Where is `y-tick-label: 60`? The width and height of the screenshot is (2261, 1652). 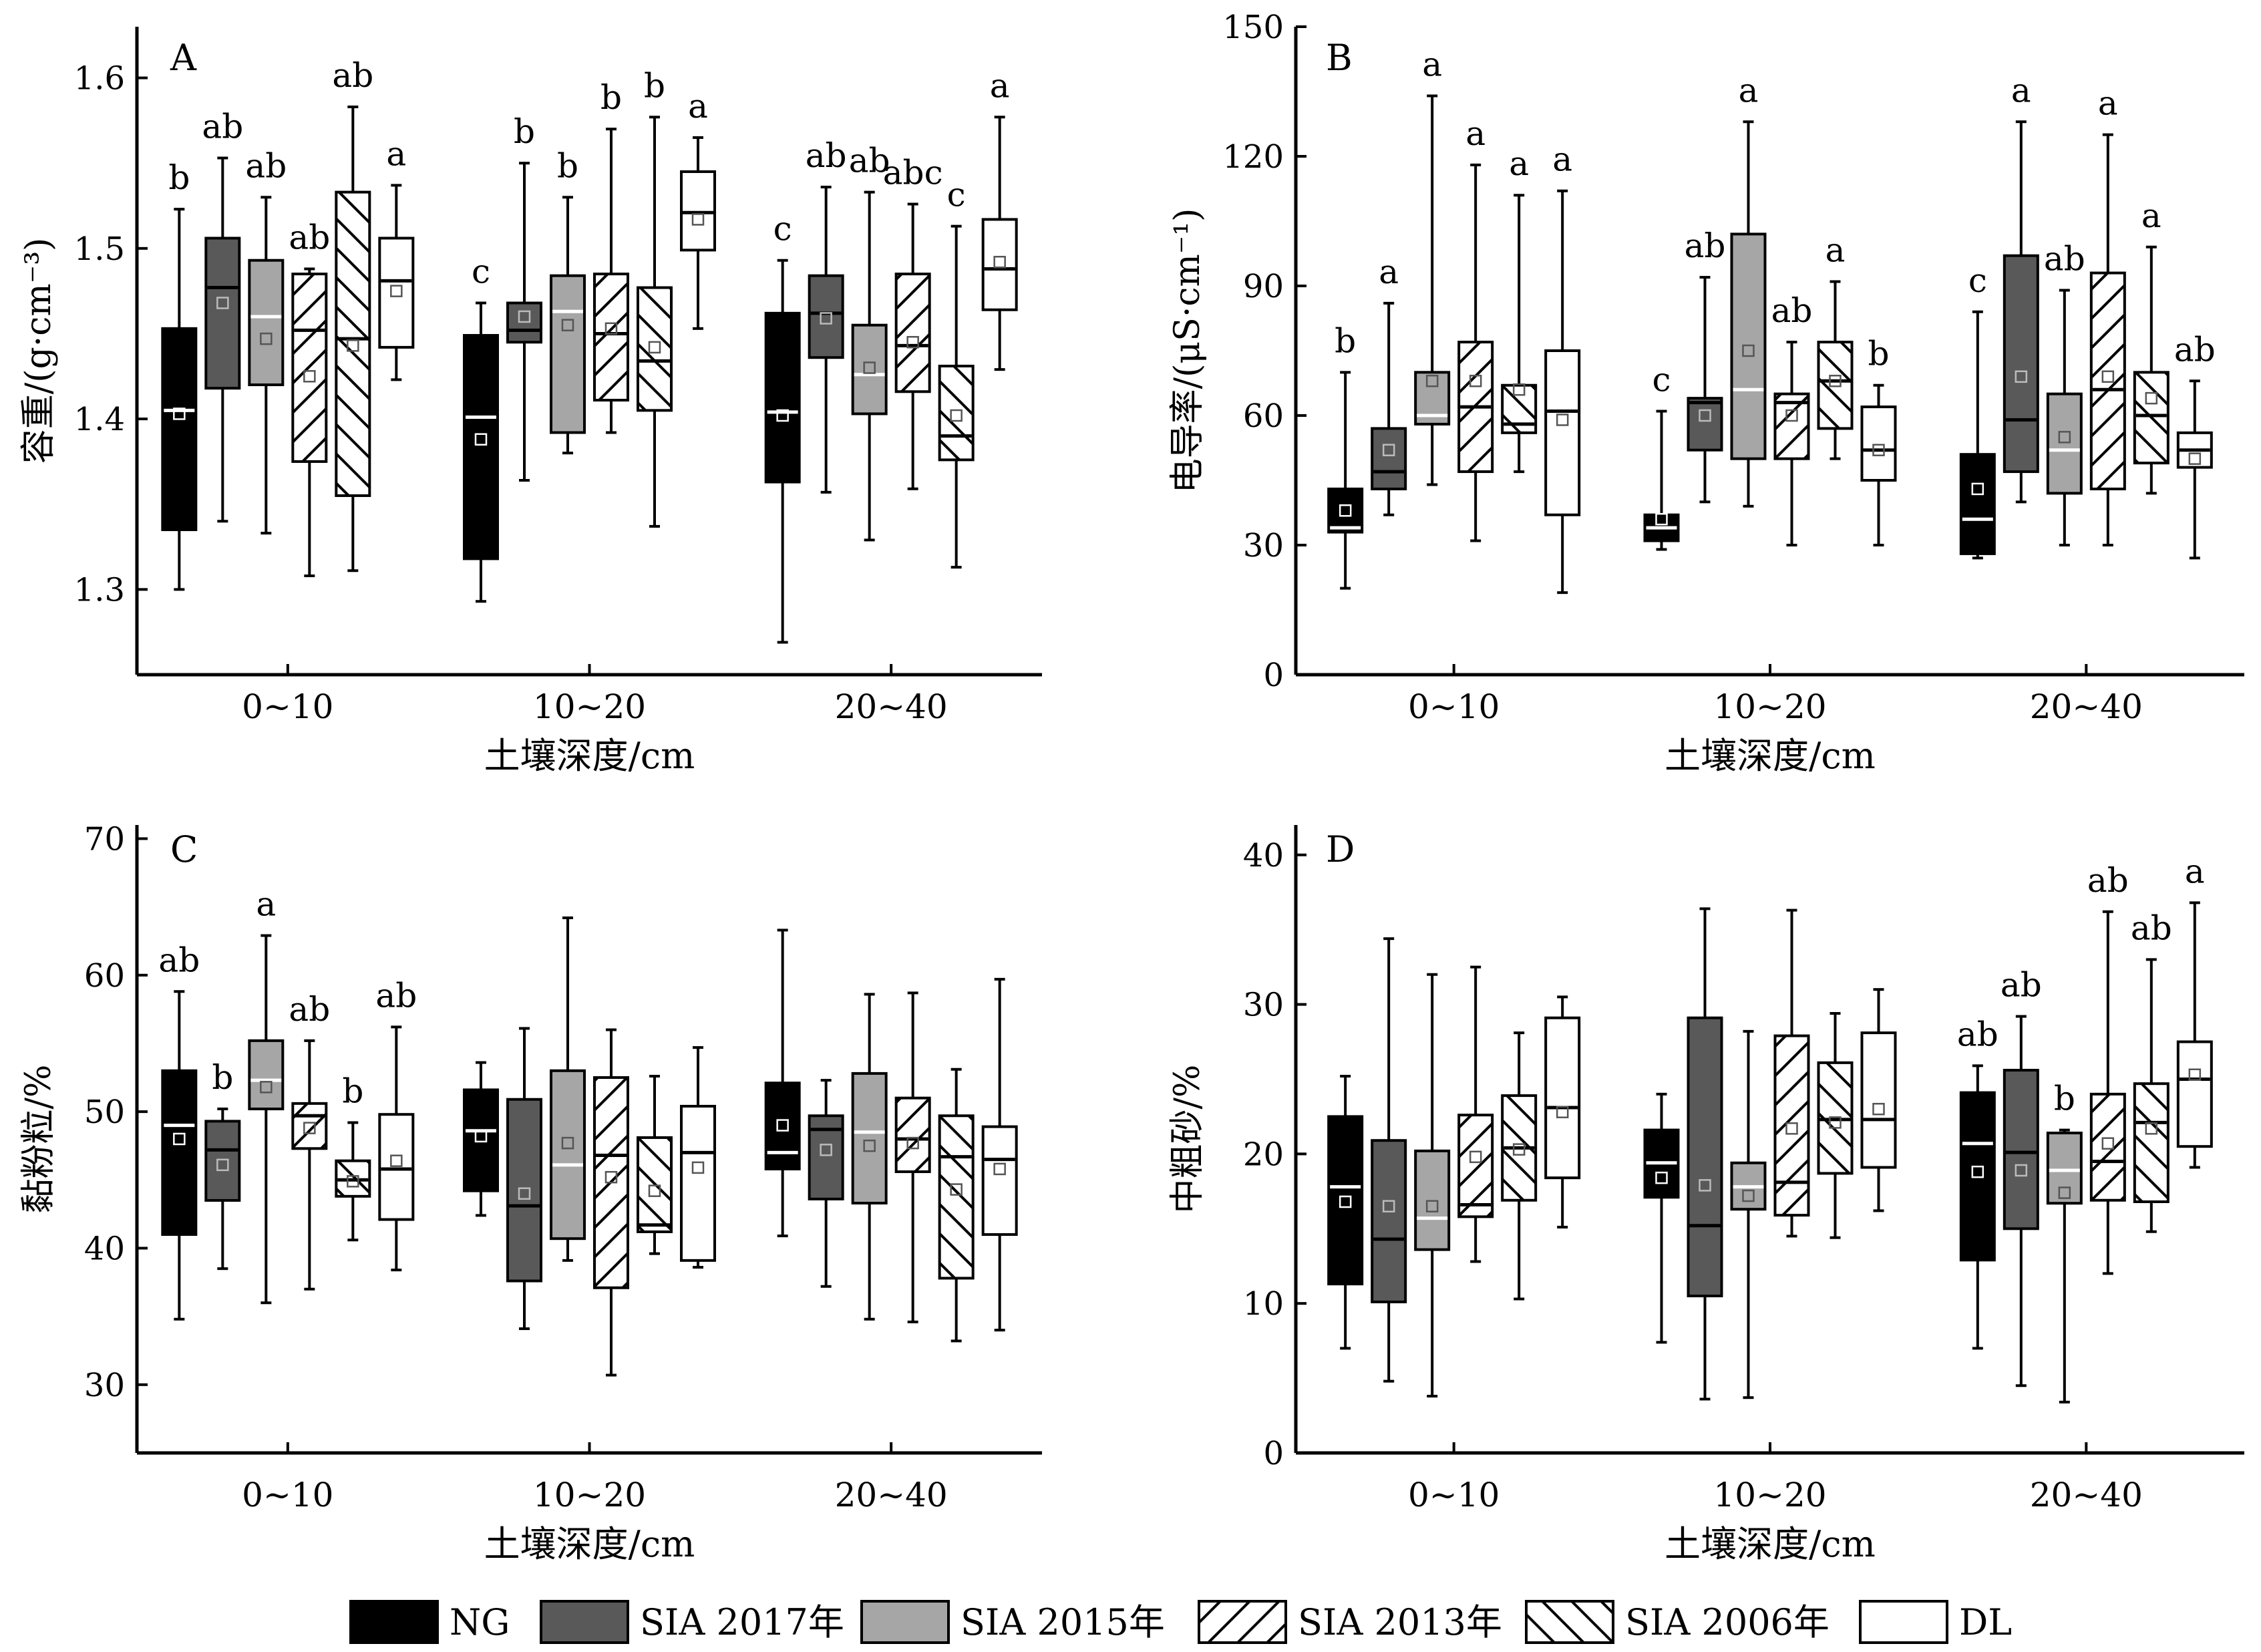
y-tick-label: 60 is located at coordinates (1263, 416).